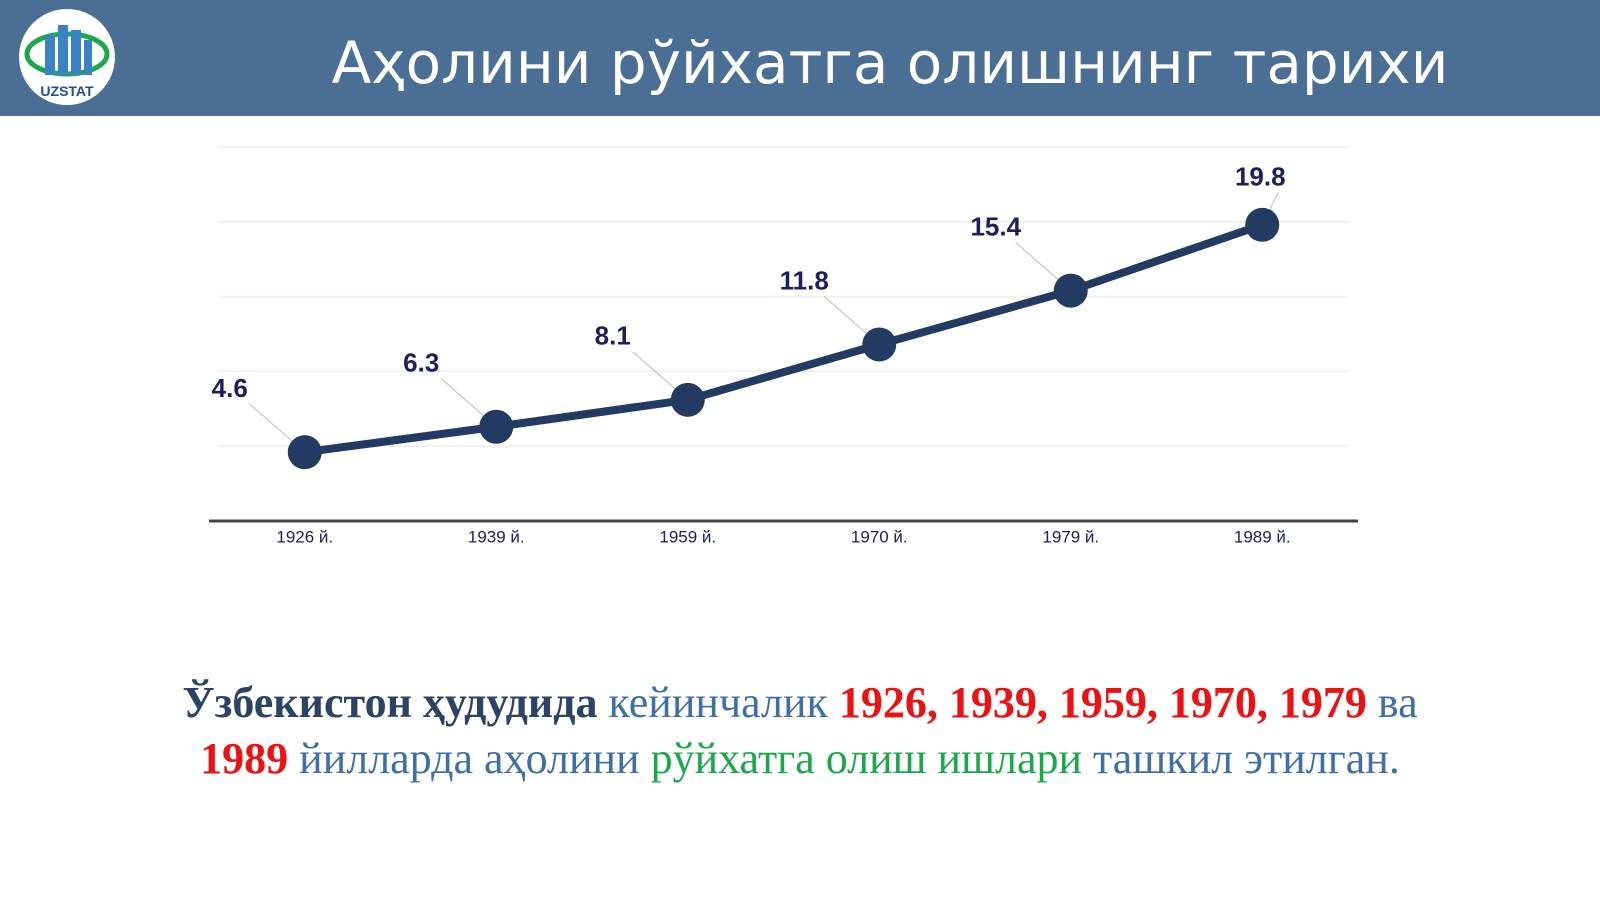  I want to click on caption-segment: ва, so click(1397, 702).